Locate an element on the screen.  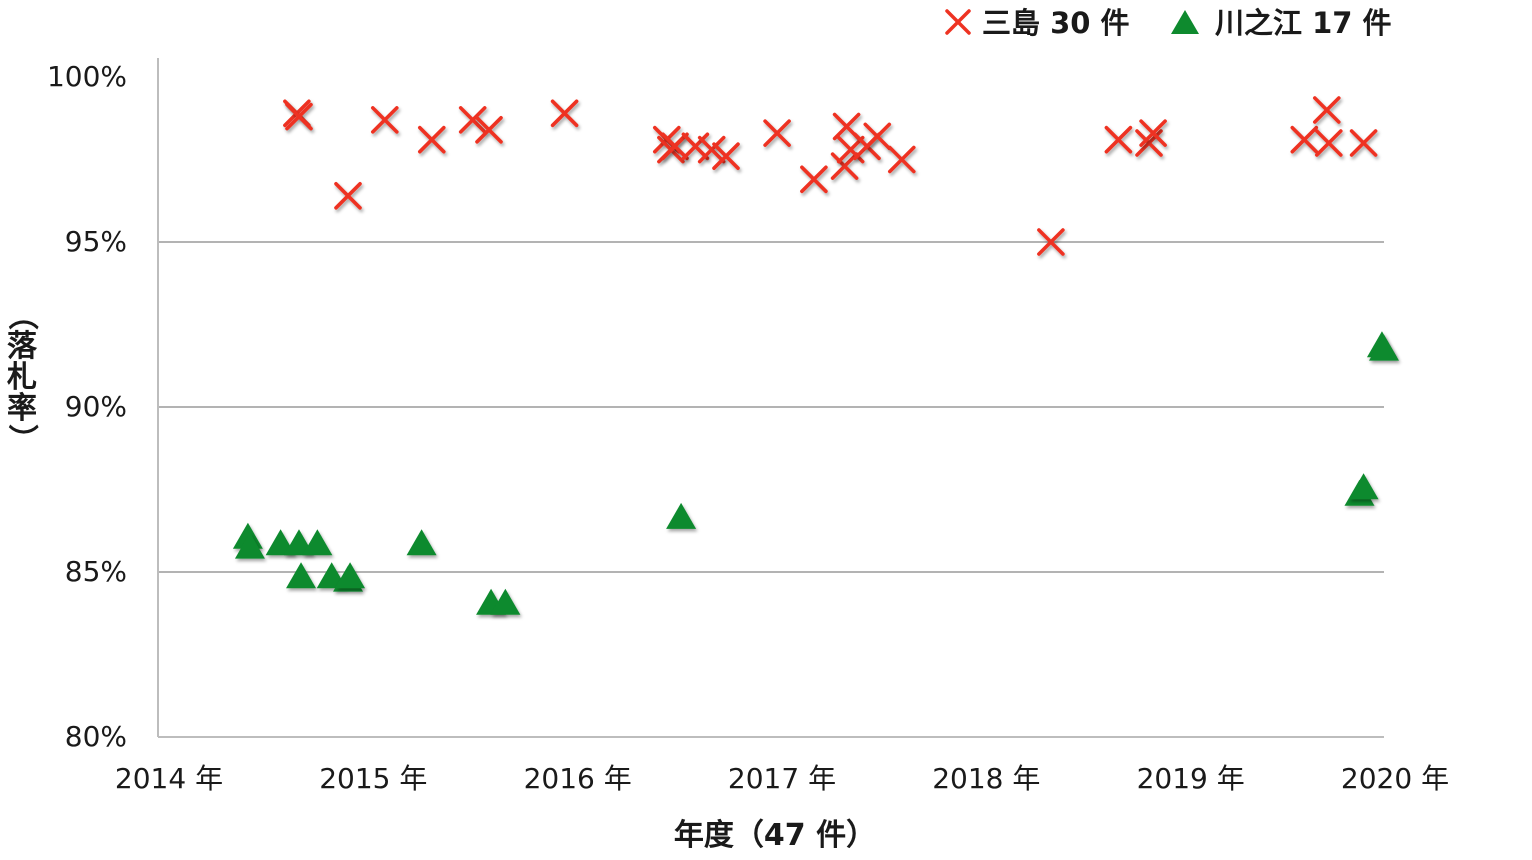
legend-item-series-1: 三島 30 件 is located at coordinates (1037, 23).